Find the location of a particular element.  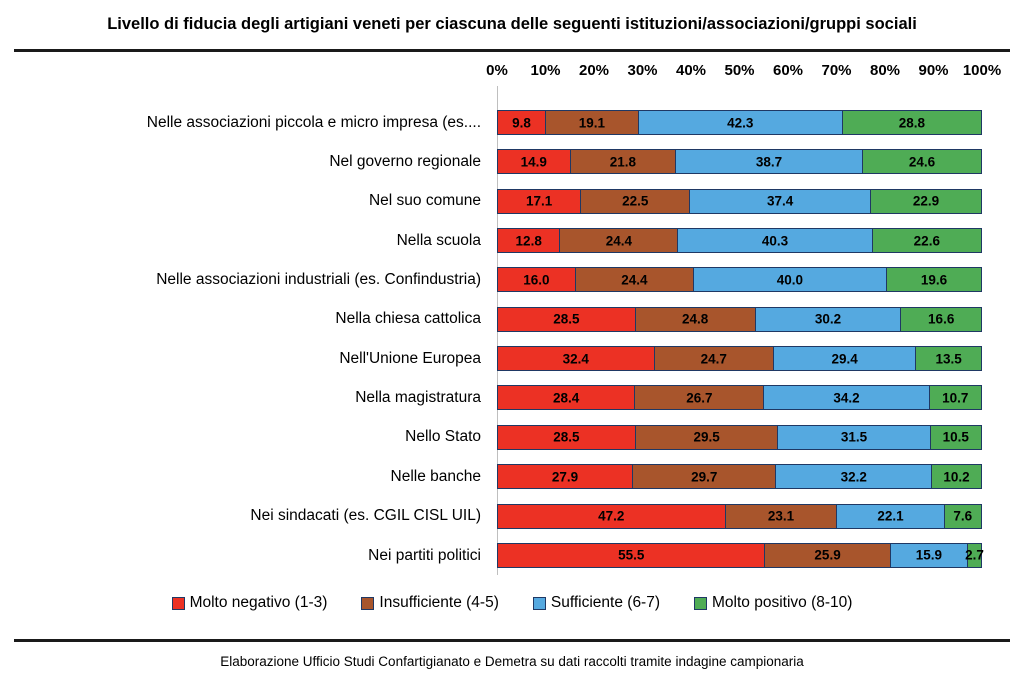

x-axis-tick: 50% is located at coordinates (739, 70).